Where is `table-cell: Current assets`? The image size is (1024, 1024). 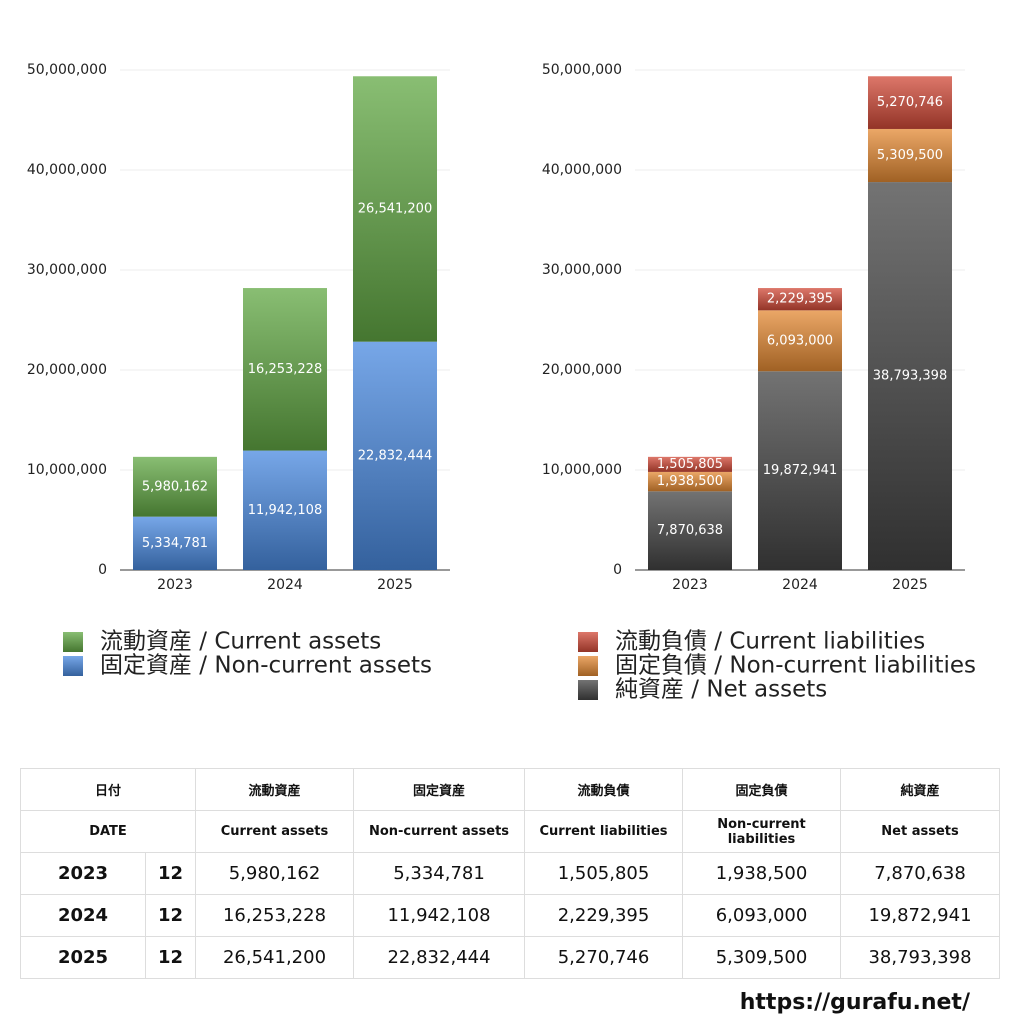
table-cell: Current assets is located at coordinates (274, 831).